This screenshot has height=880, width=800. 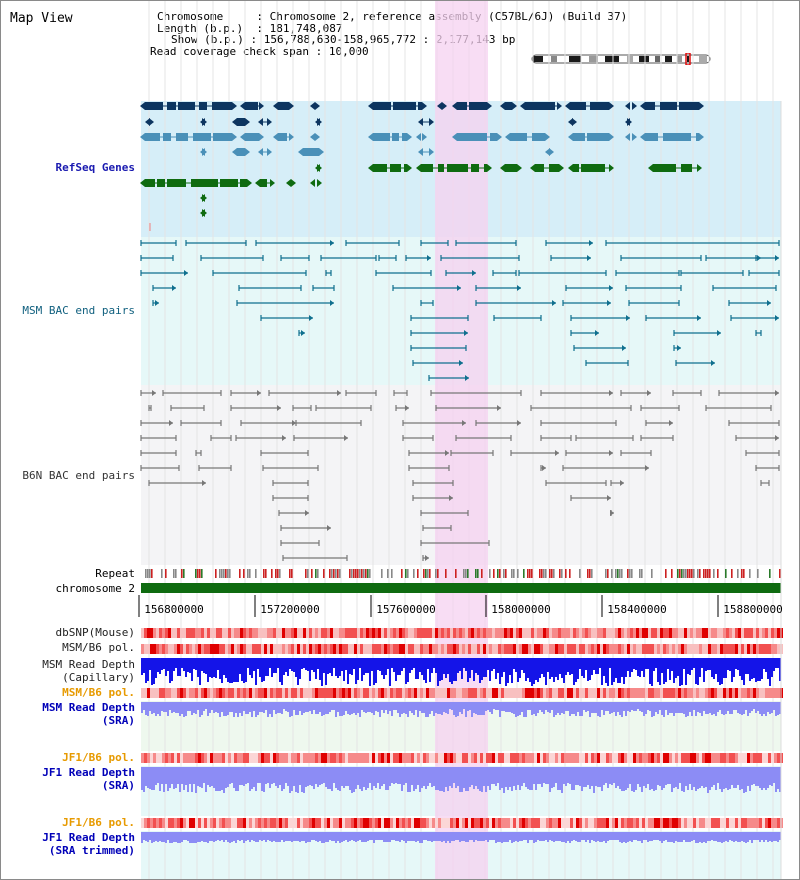 What do you see at coordinates (622, 59) in the screenshot?
I see `chromosome-ideogram` at bounding box center [622, 59].